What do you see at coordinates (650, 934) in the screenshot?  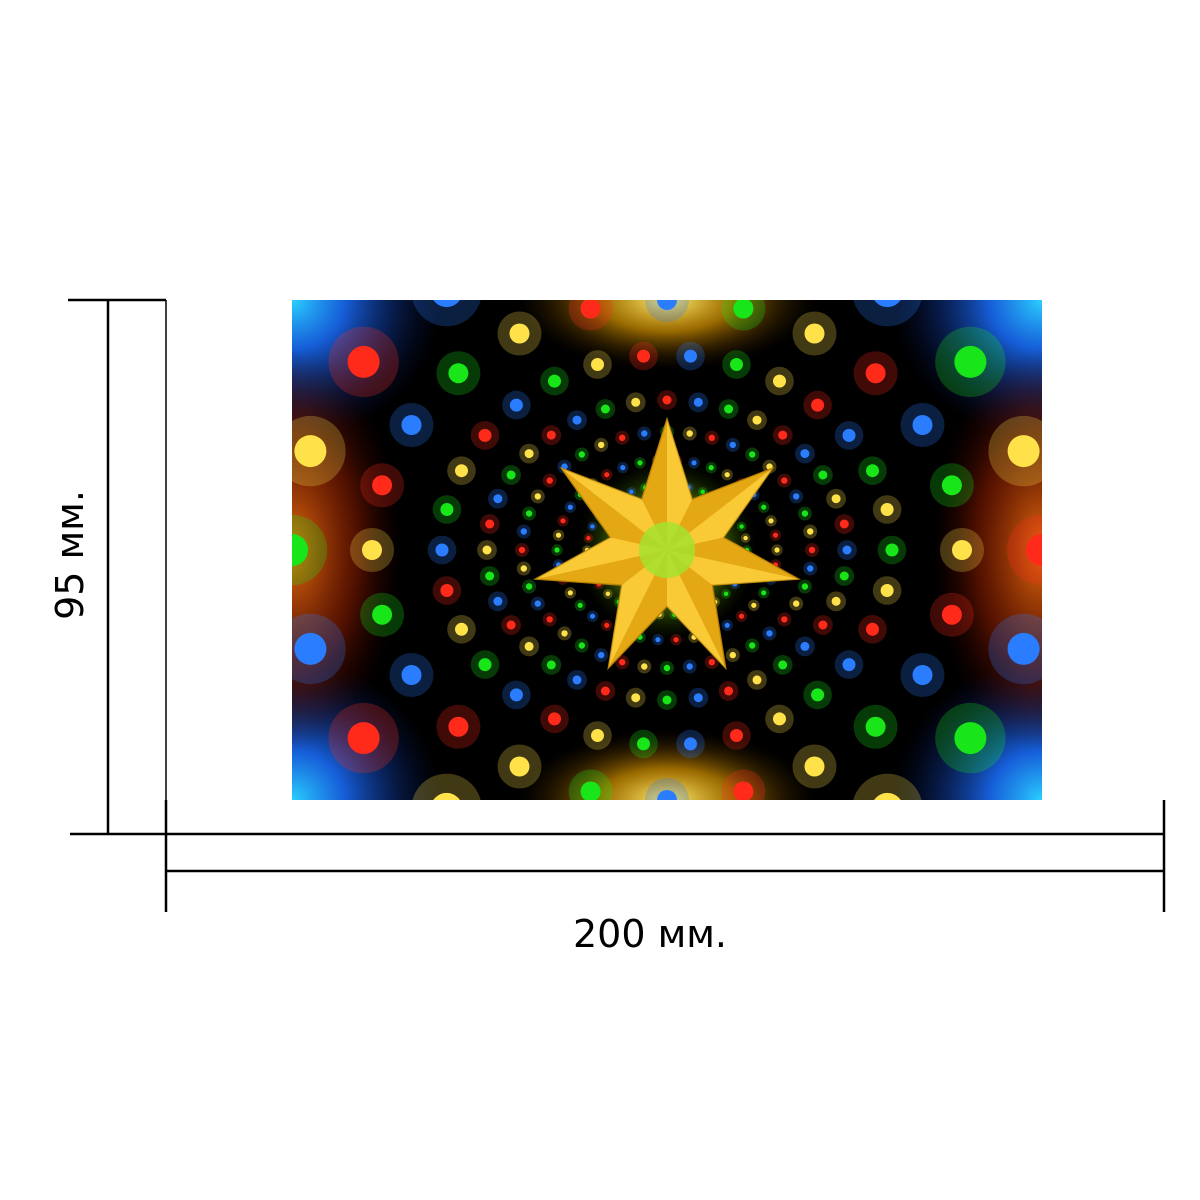 I see `width-label: 200 мм.` at bounding box center [650, 934].